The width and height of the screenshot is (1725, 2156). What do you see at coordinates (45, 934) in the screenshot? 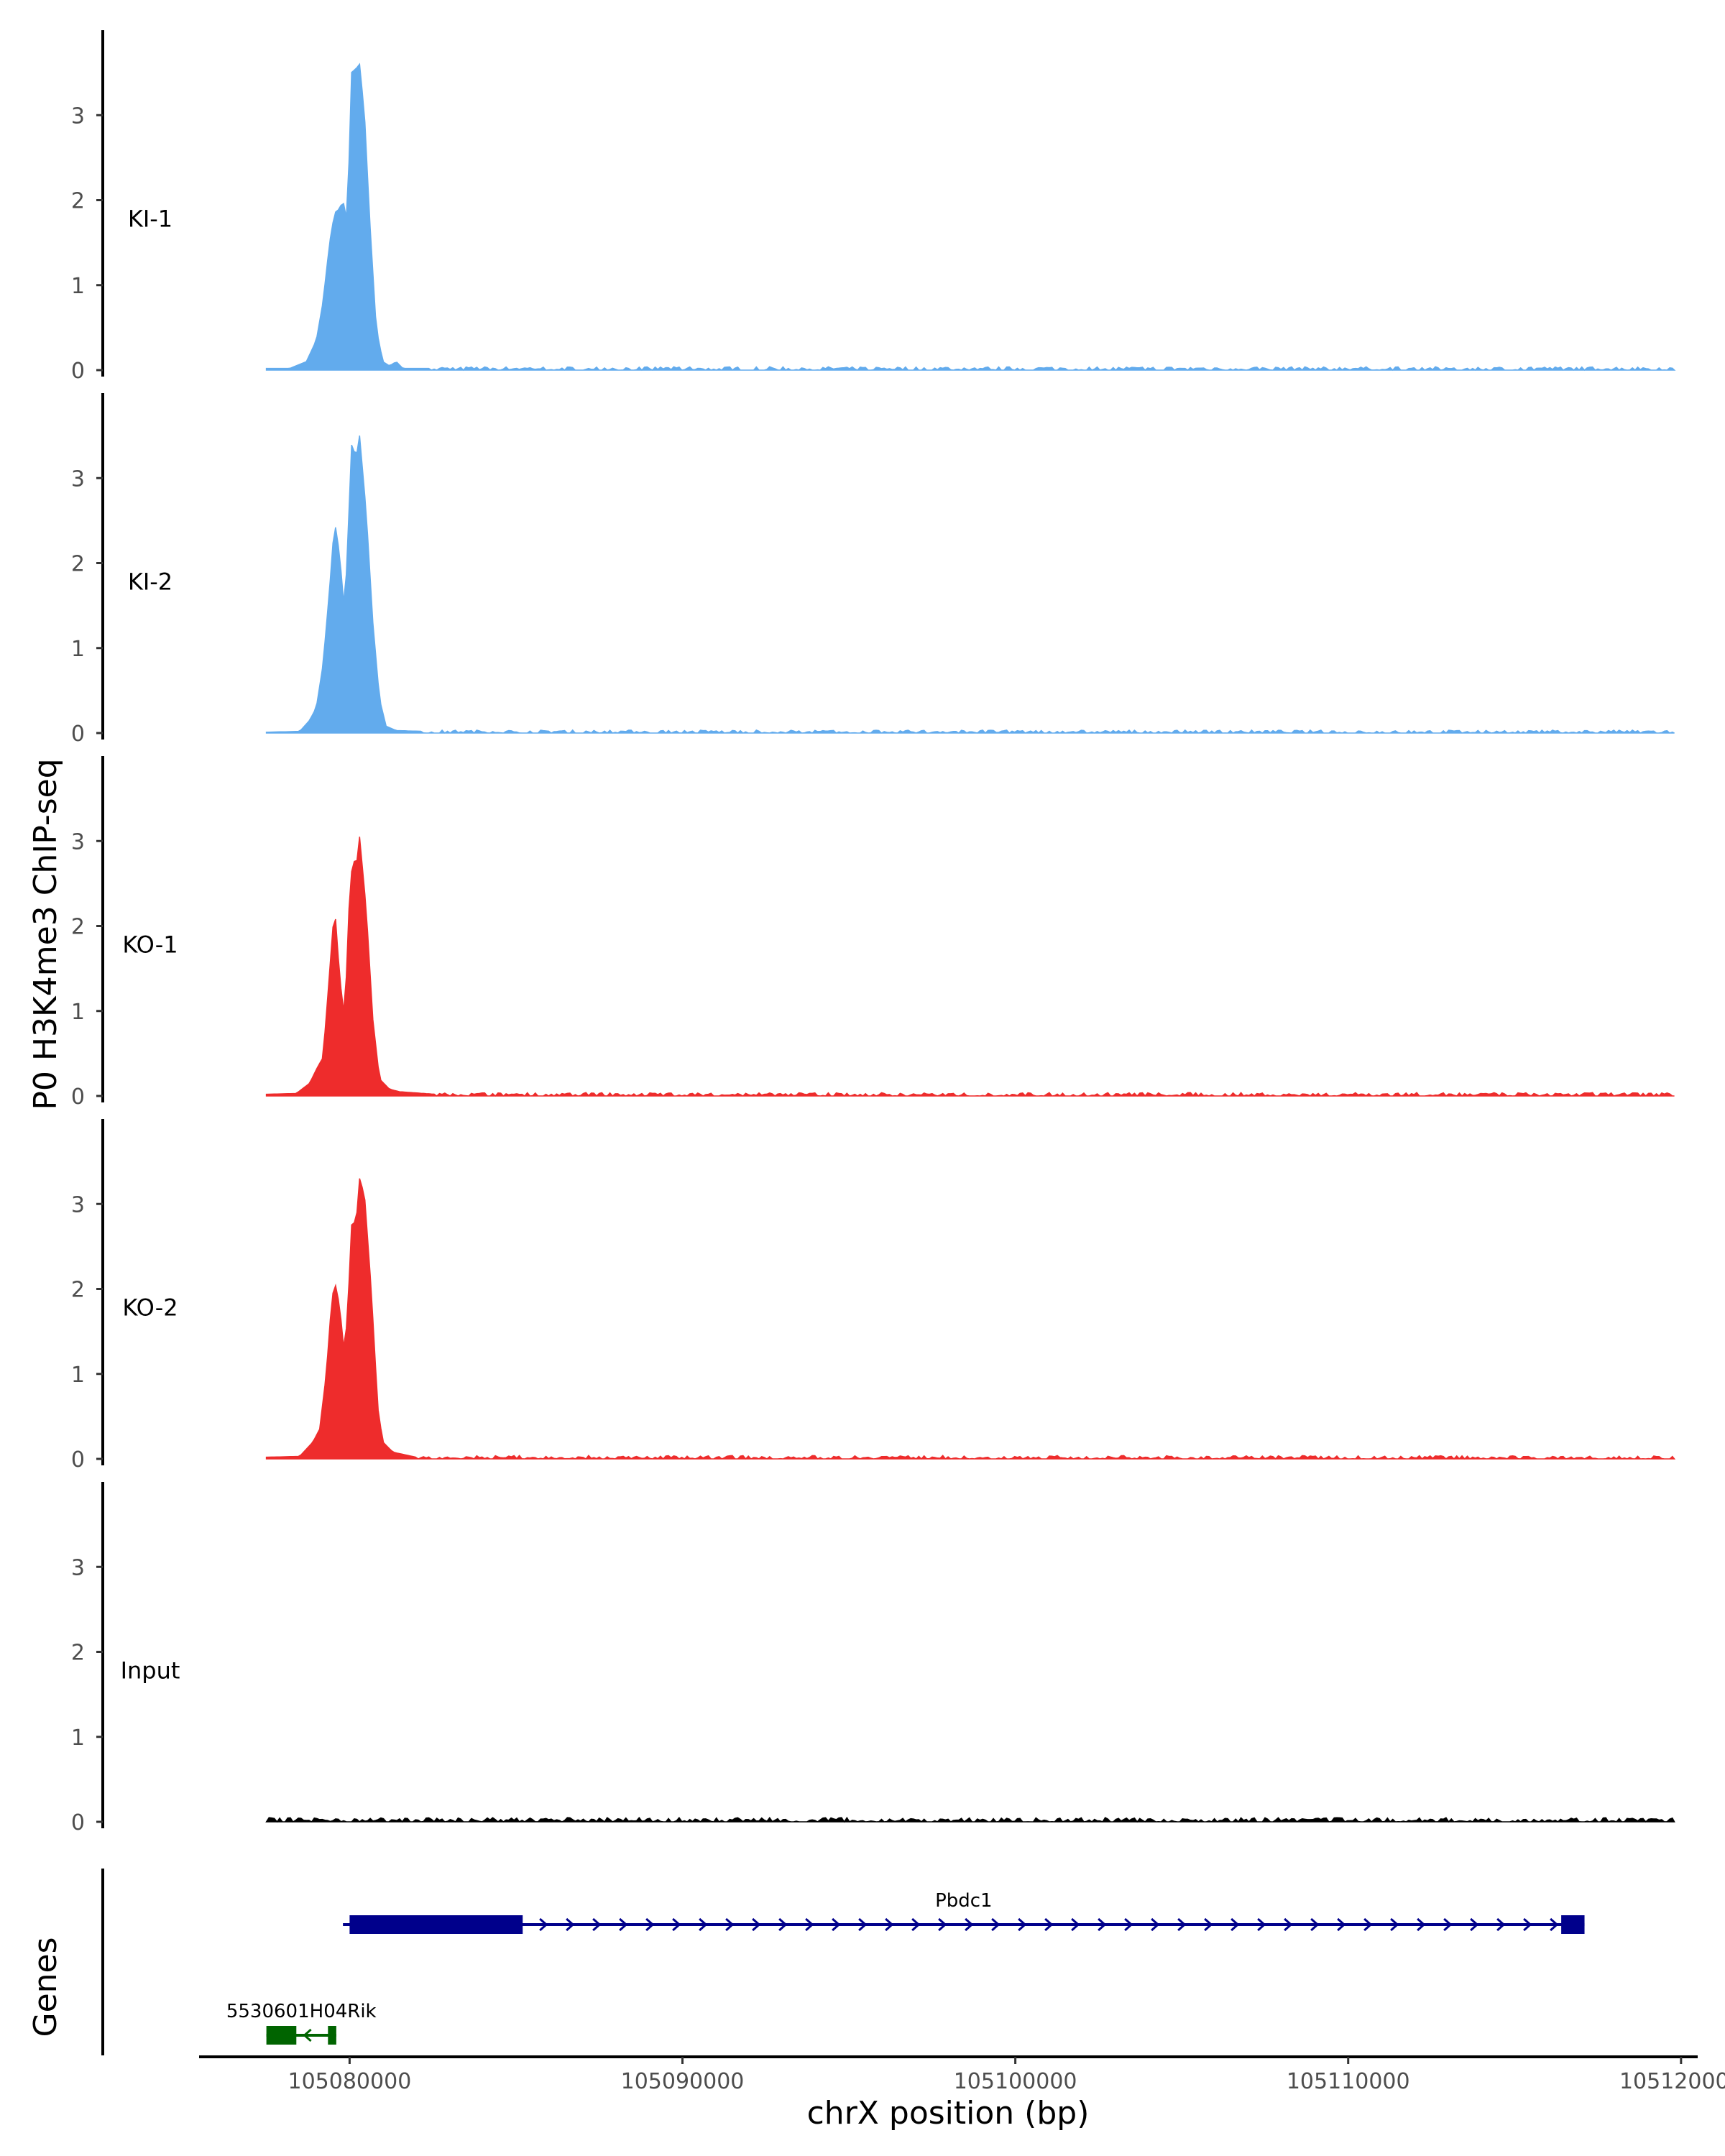
I see `y-axis-title: P0 H3K4me3 ChIP-seq` at bounding box center [45, 934].